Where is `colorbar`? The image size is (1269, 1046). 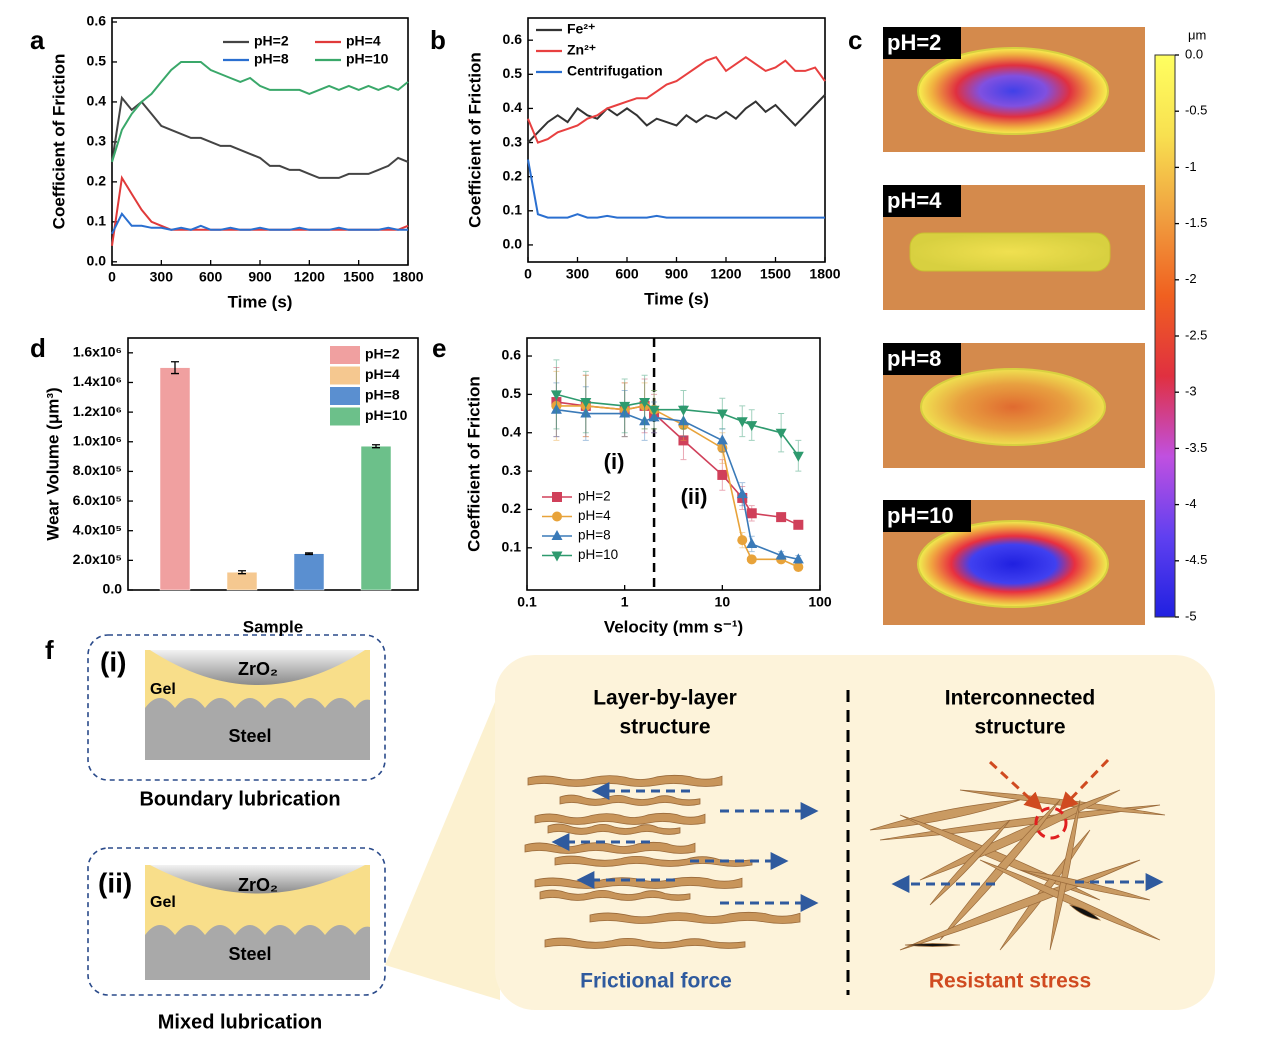 colorbar is located at coordinates (1165, 336).